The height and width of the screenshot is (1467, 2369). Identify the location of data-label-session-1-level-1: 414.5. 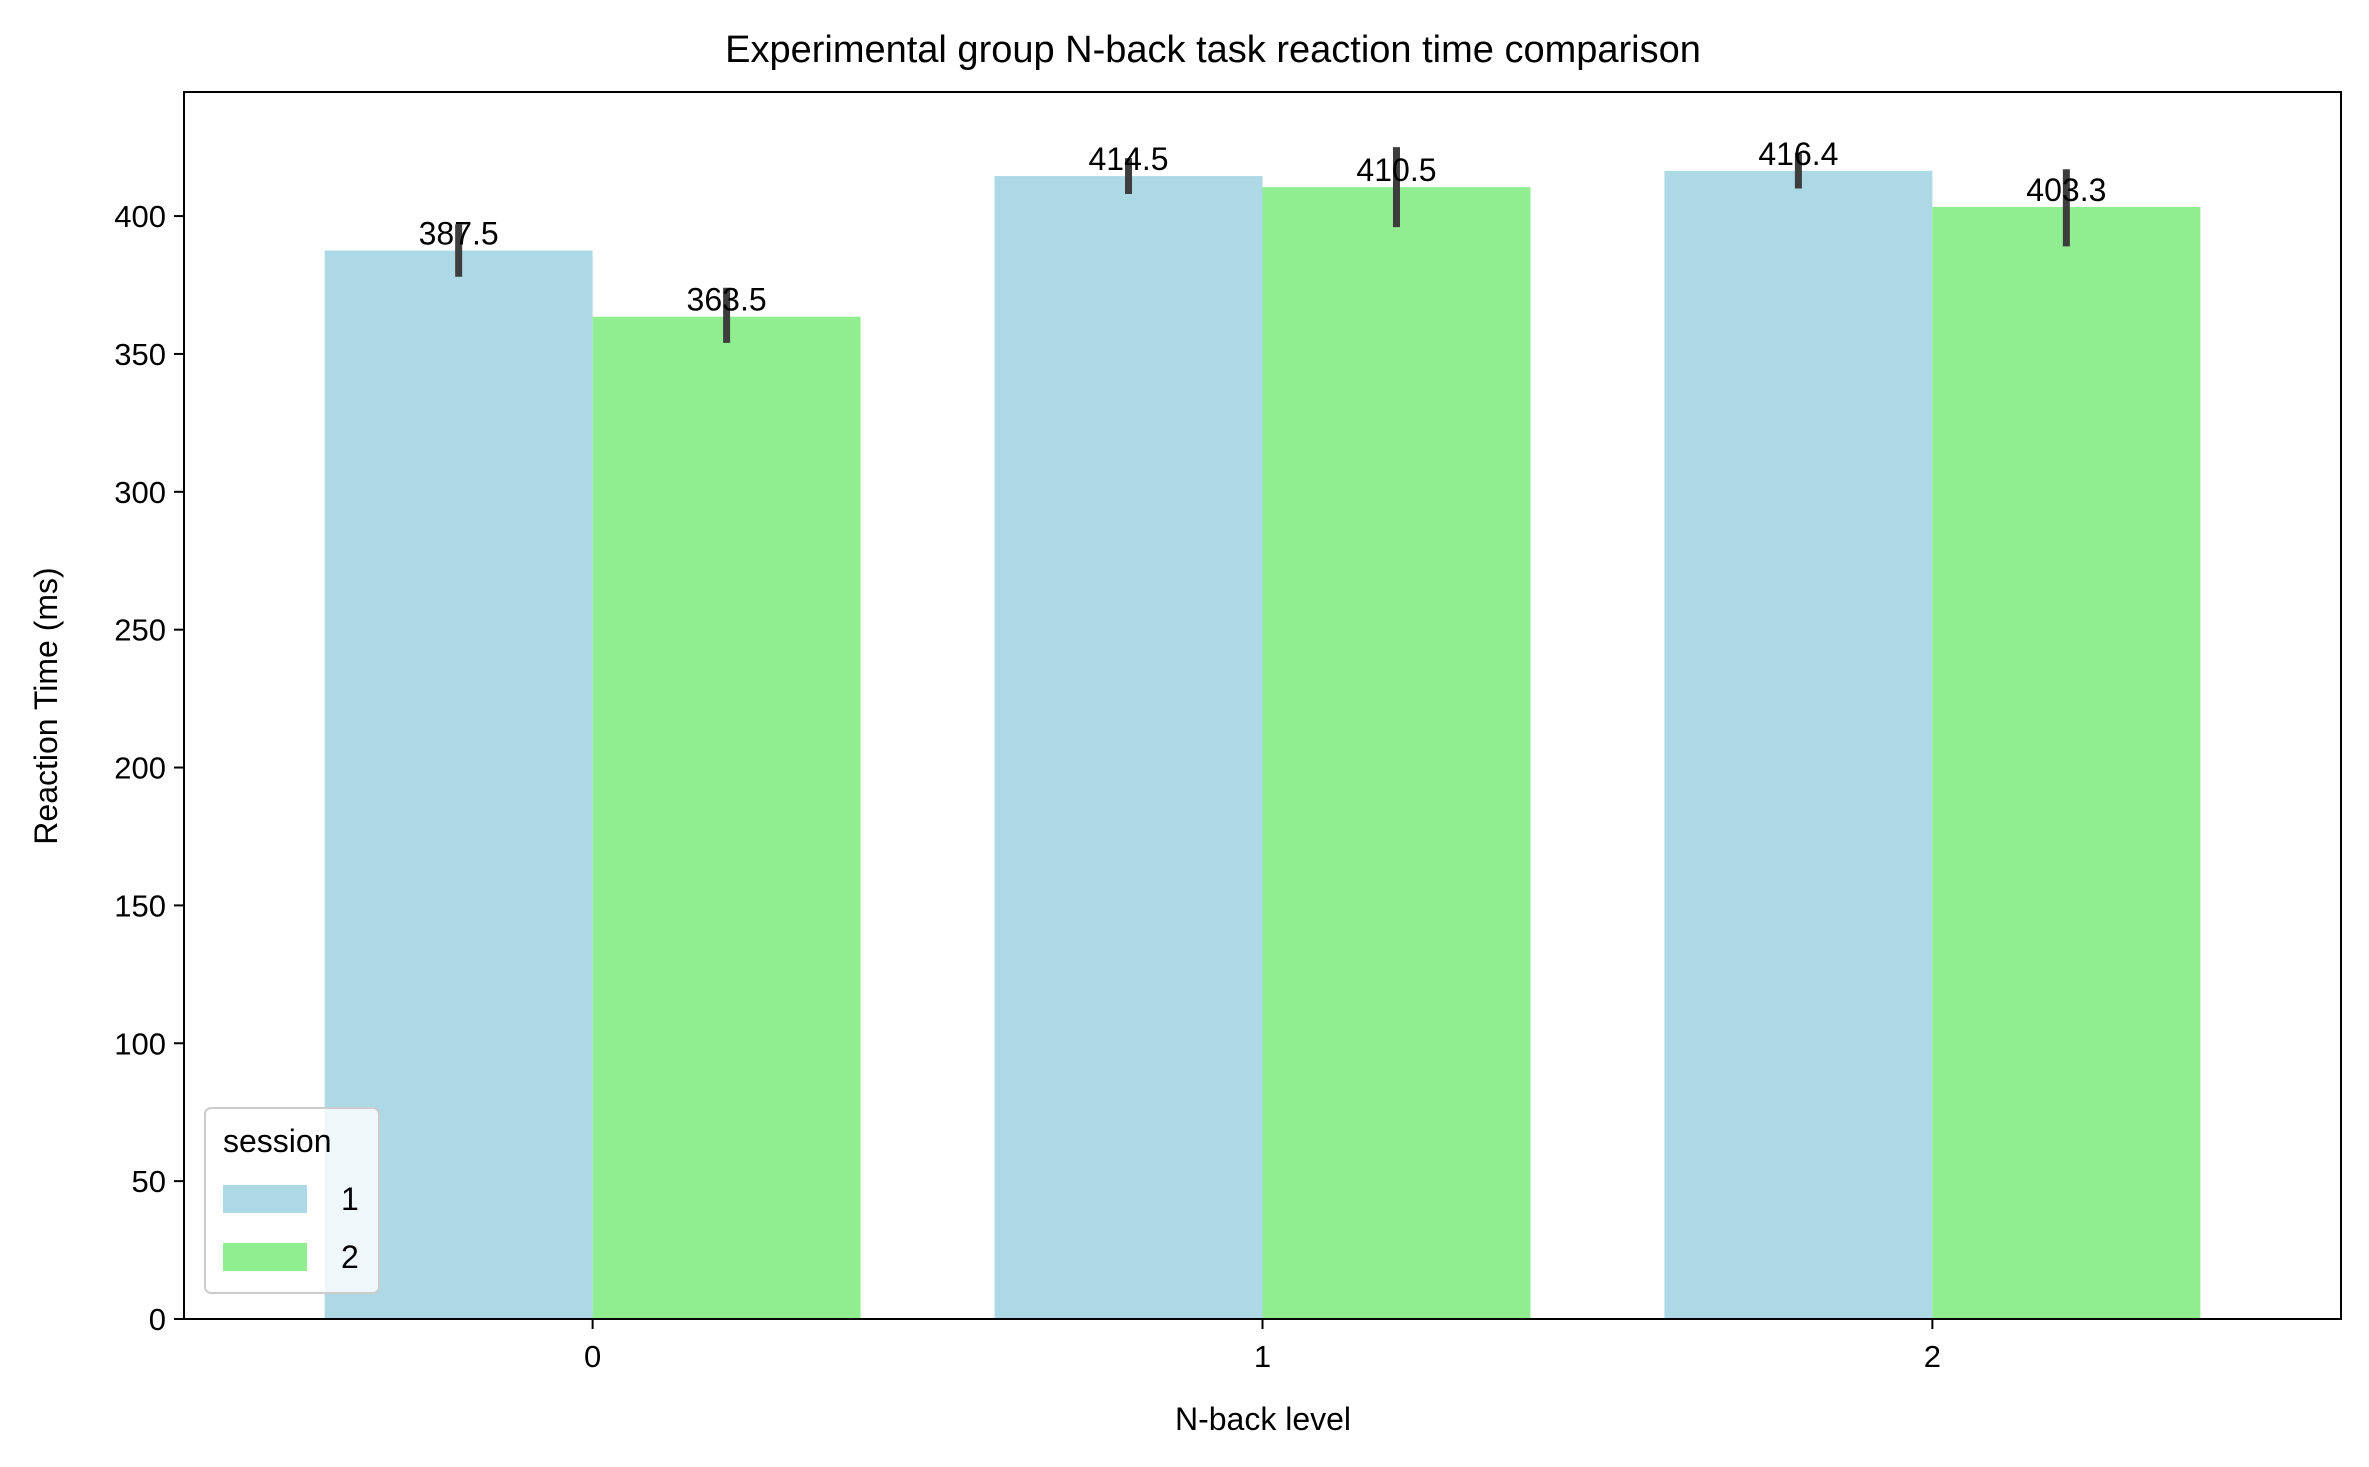
(1128, 159).